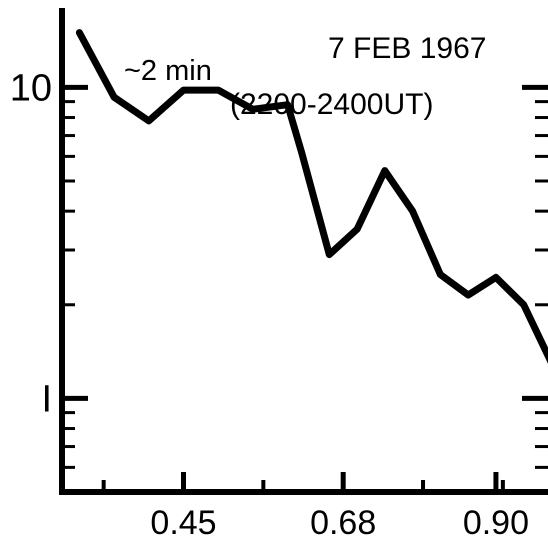  I want to click on annotation-label: ~2 min, so click(168, 71).